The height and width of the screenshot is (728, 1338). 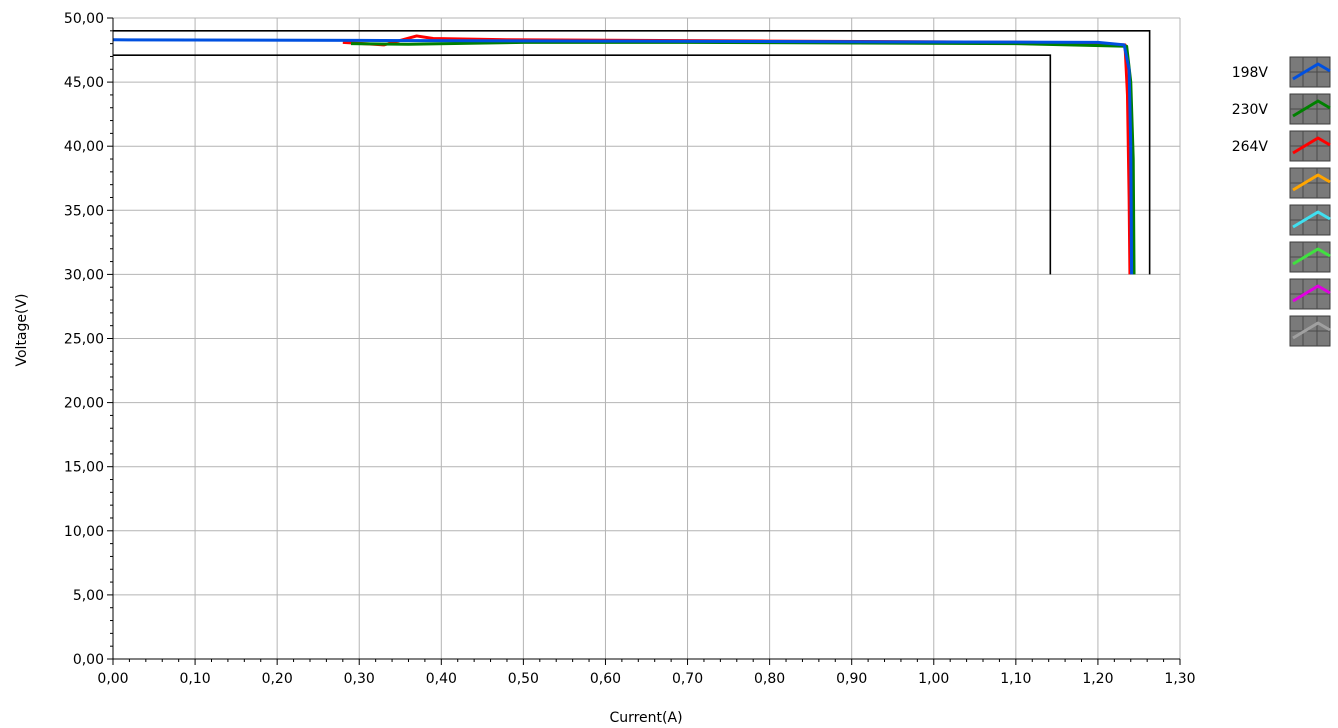 I want to click on x-tick-label: 0,10, so click(x=194, y=679).